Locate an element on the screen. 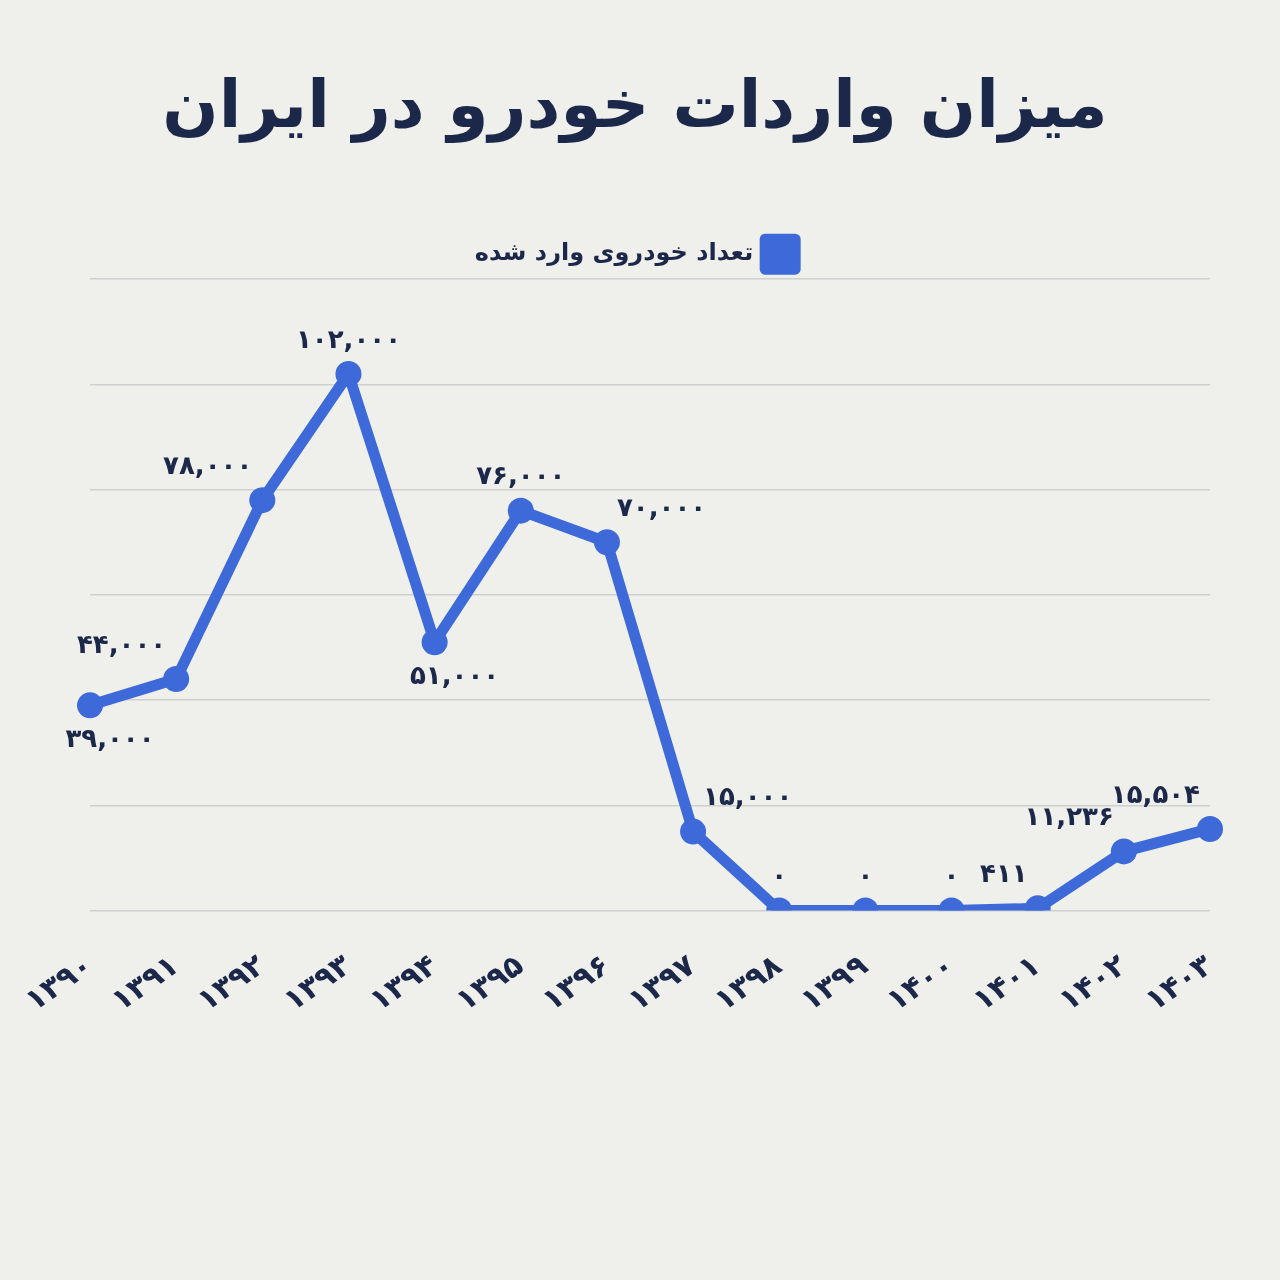  data-label: ۱۰۲,۰۰۰ is located at coordinates (348, 338).